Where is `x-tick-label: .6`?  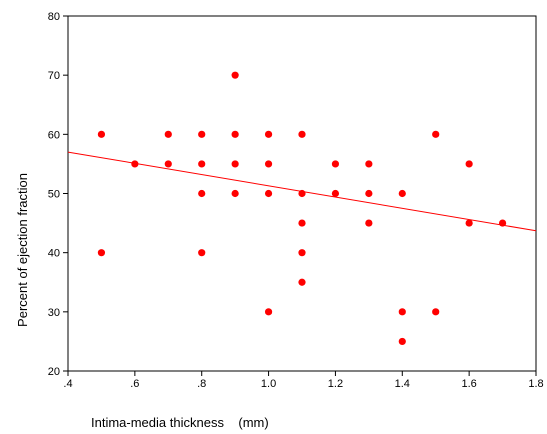
x-tick-label: .6 is located at coordinates (134, 384).